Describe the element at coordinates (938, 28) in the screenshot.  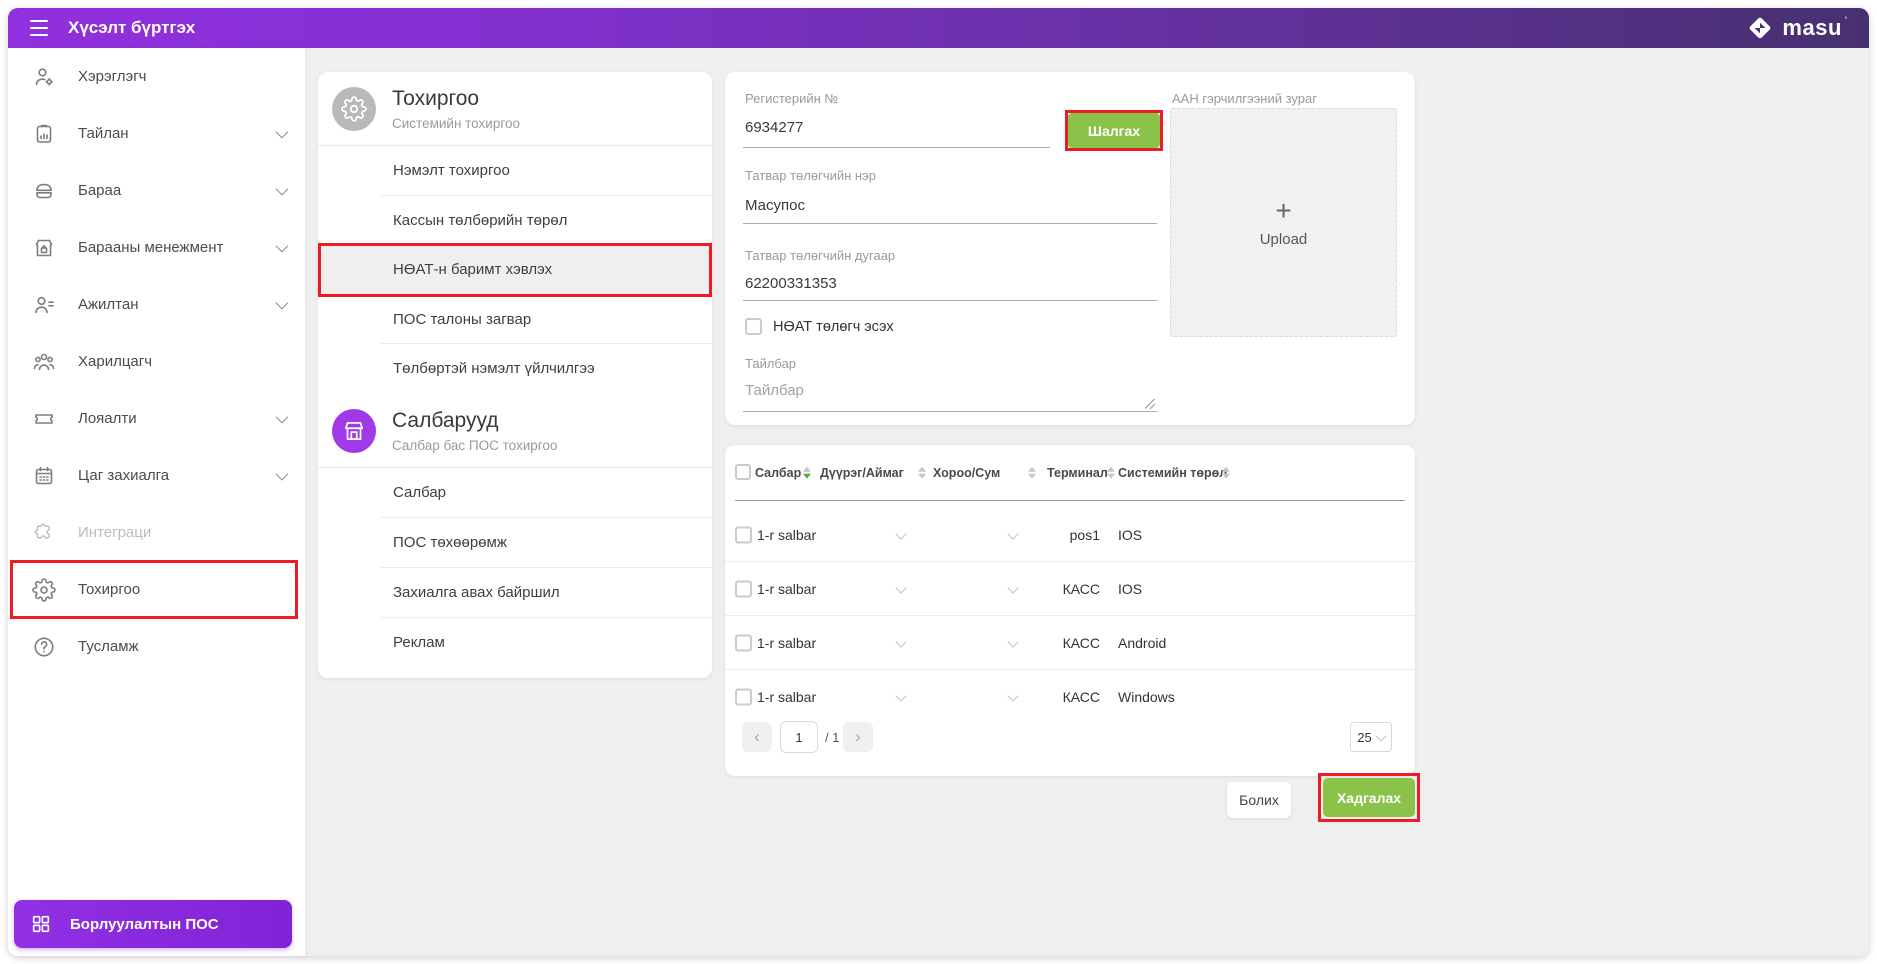
I see `topbar: Хүсэлт бүртгэх masu '` at that location.